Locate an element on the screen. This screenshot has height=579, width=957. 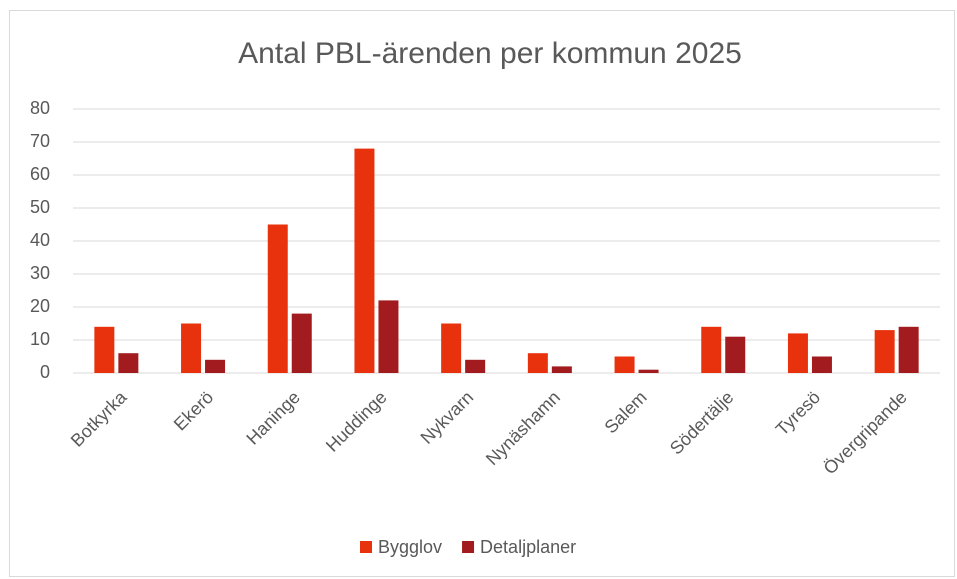
y-tick-label: 30 is located at coordinates (40, 273).